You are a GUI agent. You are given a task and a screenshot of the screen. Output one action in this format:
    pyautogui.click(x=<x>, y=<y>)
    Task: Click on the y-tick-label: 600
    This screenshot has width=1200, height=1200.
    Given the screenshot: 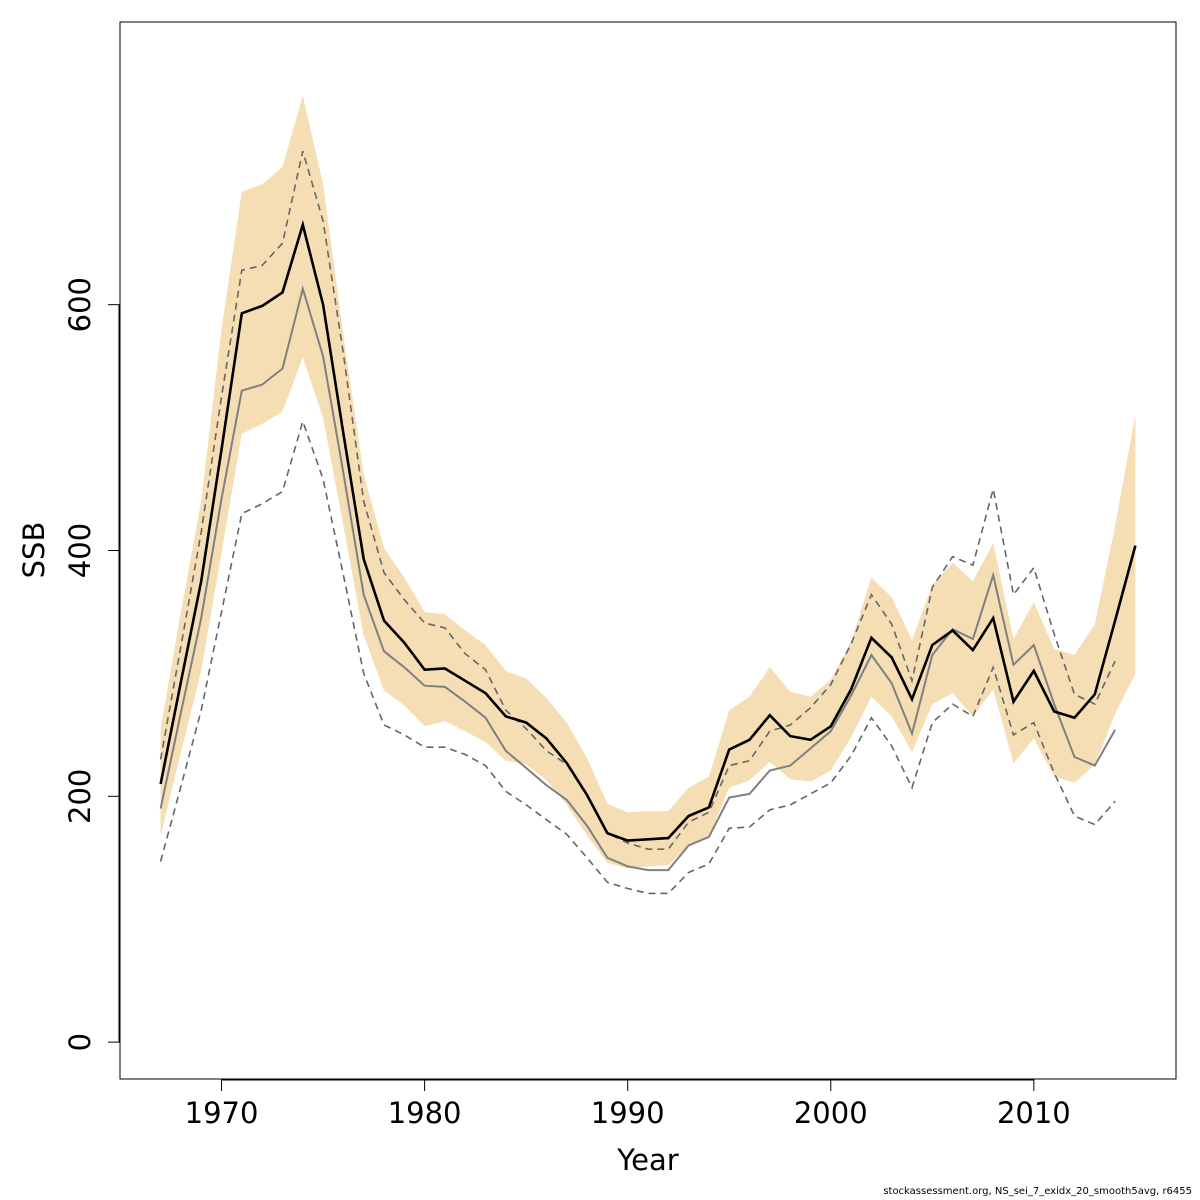 What is the action you would take?
    pyautogui.click(x=80, y=304)
    